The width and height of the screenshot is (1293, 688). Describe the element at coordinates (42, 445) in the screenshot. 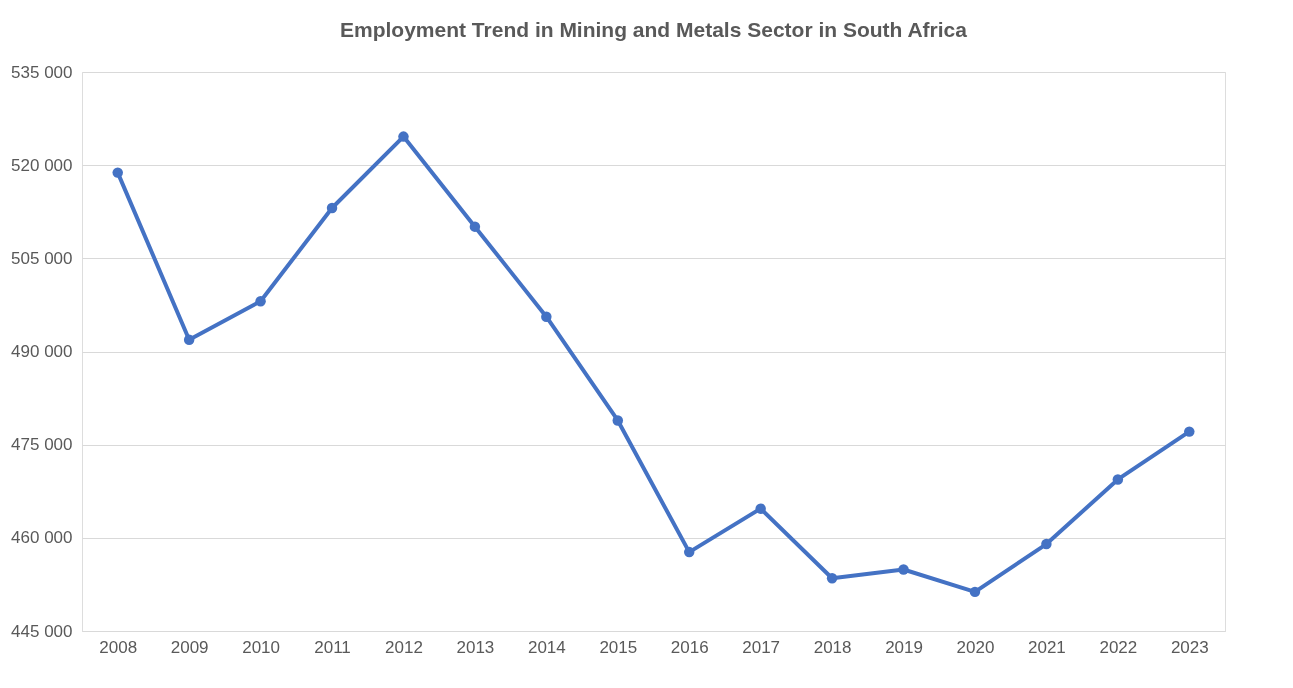

I see `y-tick-label: 475 000` at that location.